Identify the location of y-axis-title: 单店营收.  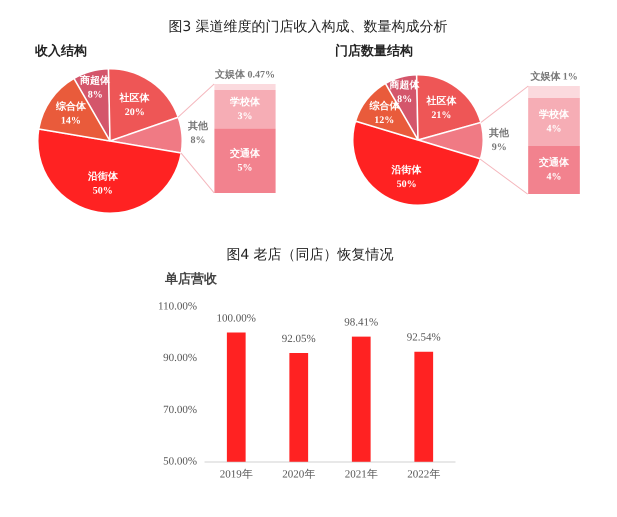
(191, 279).